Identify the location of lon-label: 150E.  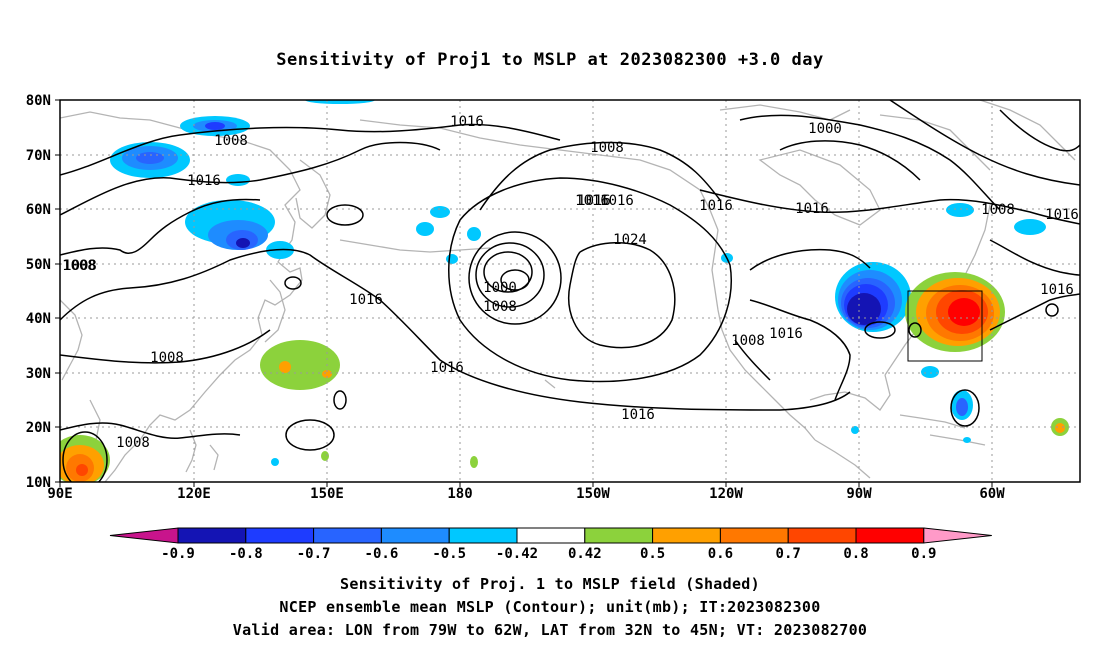
(327, 494).